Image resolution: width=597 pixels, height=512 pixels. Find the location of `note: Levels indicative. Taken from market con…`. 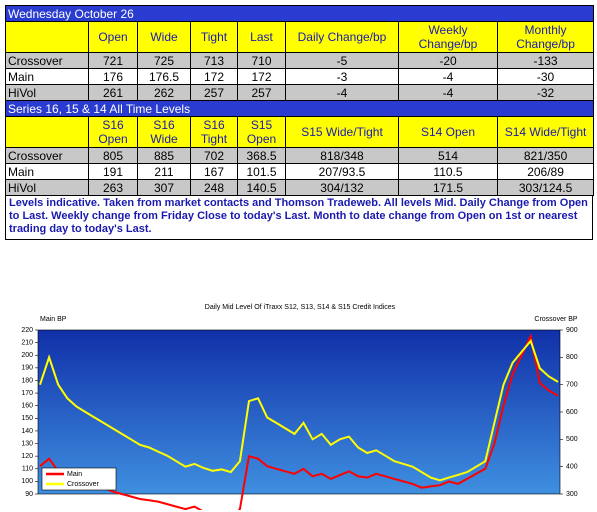

note: Levels indicative. Taken from market con… is located at coordinates (299, 218).